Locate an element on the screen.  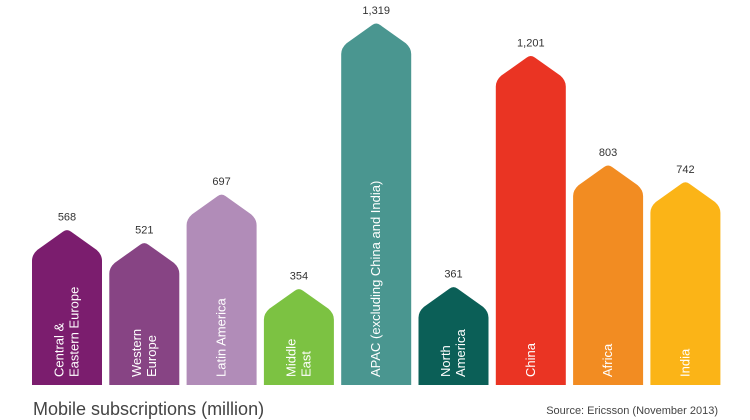
value-label-middle-east: 354 is located at coordinates (299, 277).